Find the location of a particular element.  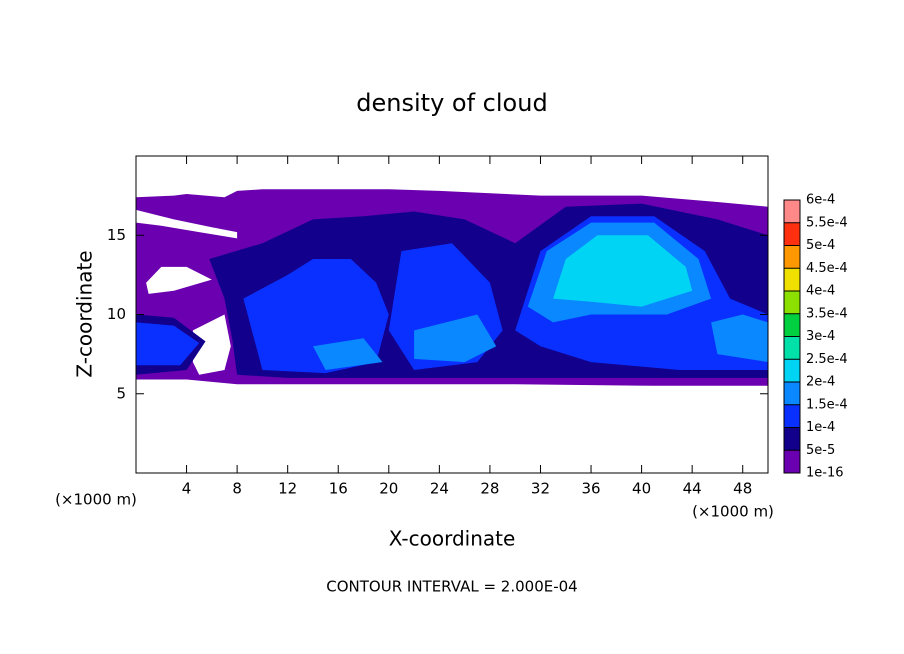

x-tick-label: 12 is located at coordinates (287, 489).